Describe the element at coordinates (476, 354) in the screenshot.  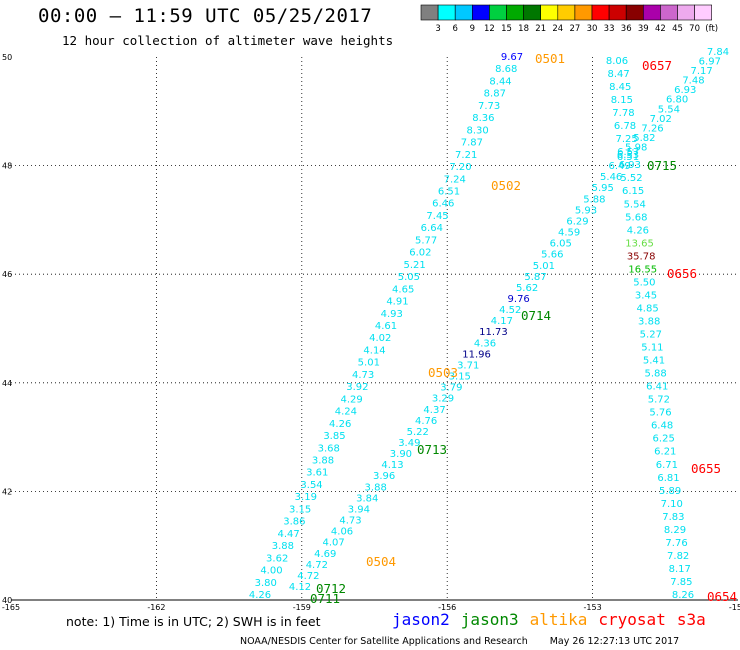
I see `swh-value-label: 11.96` at that location.